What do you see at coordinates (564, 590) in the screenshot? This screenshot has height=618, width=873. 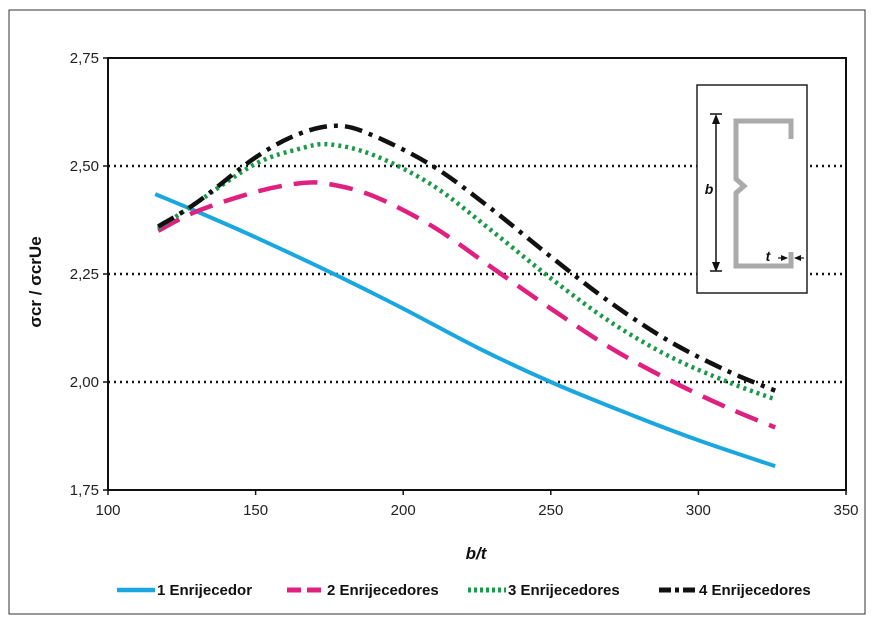 I see `legend-label-3: 3 Enrijecedores` at bounding box center [564, 590].